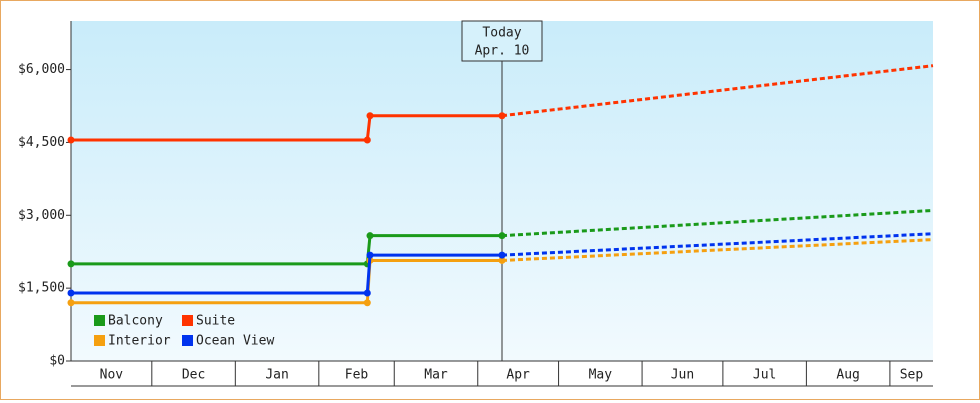 Image resolution: width=980 pixels, height=403 pixels. What do you see at coordinates (57, 361) in the screenshot?
I see `y-tick-label: $0` at bounding box center [57, 361].